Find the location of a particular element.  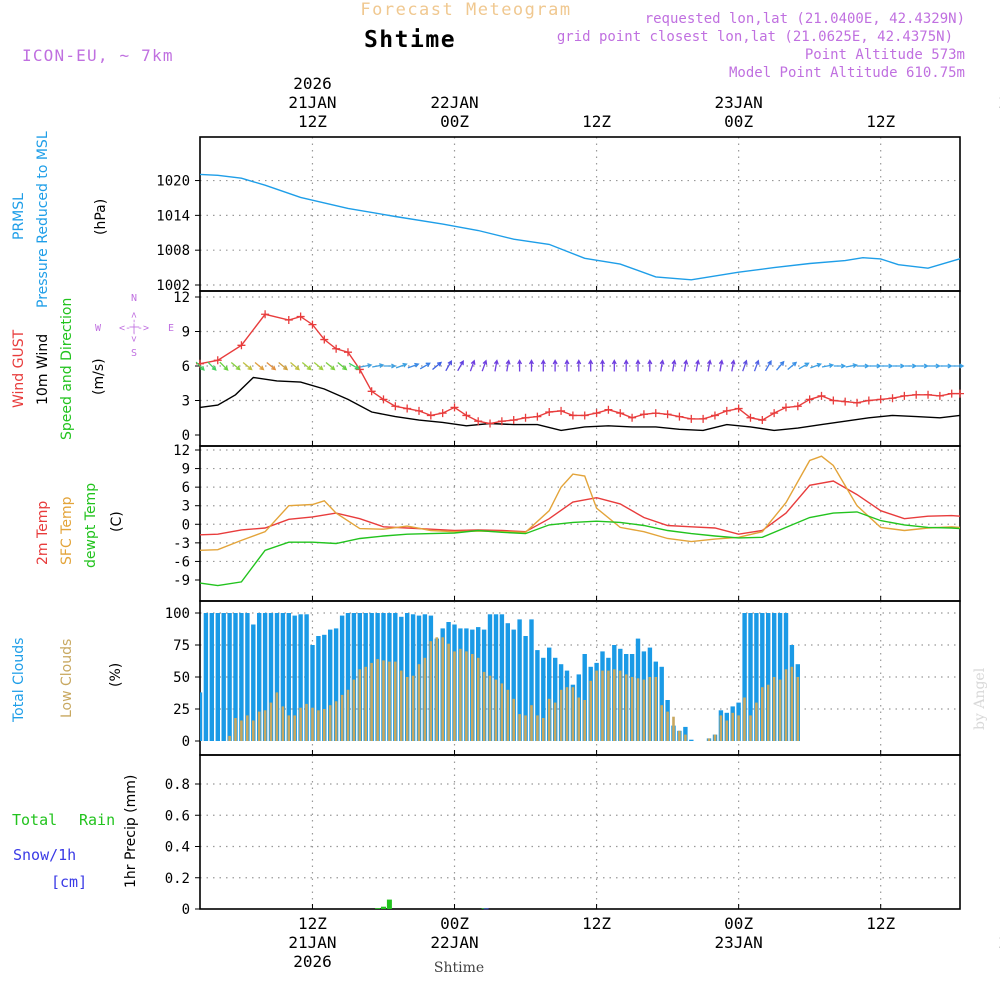

clouds-panel: 0 25 50 75 100 is located at coordinates (563, 678).